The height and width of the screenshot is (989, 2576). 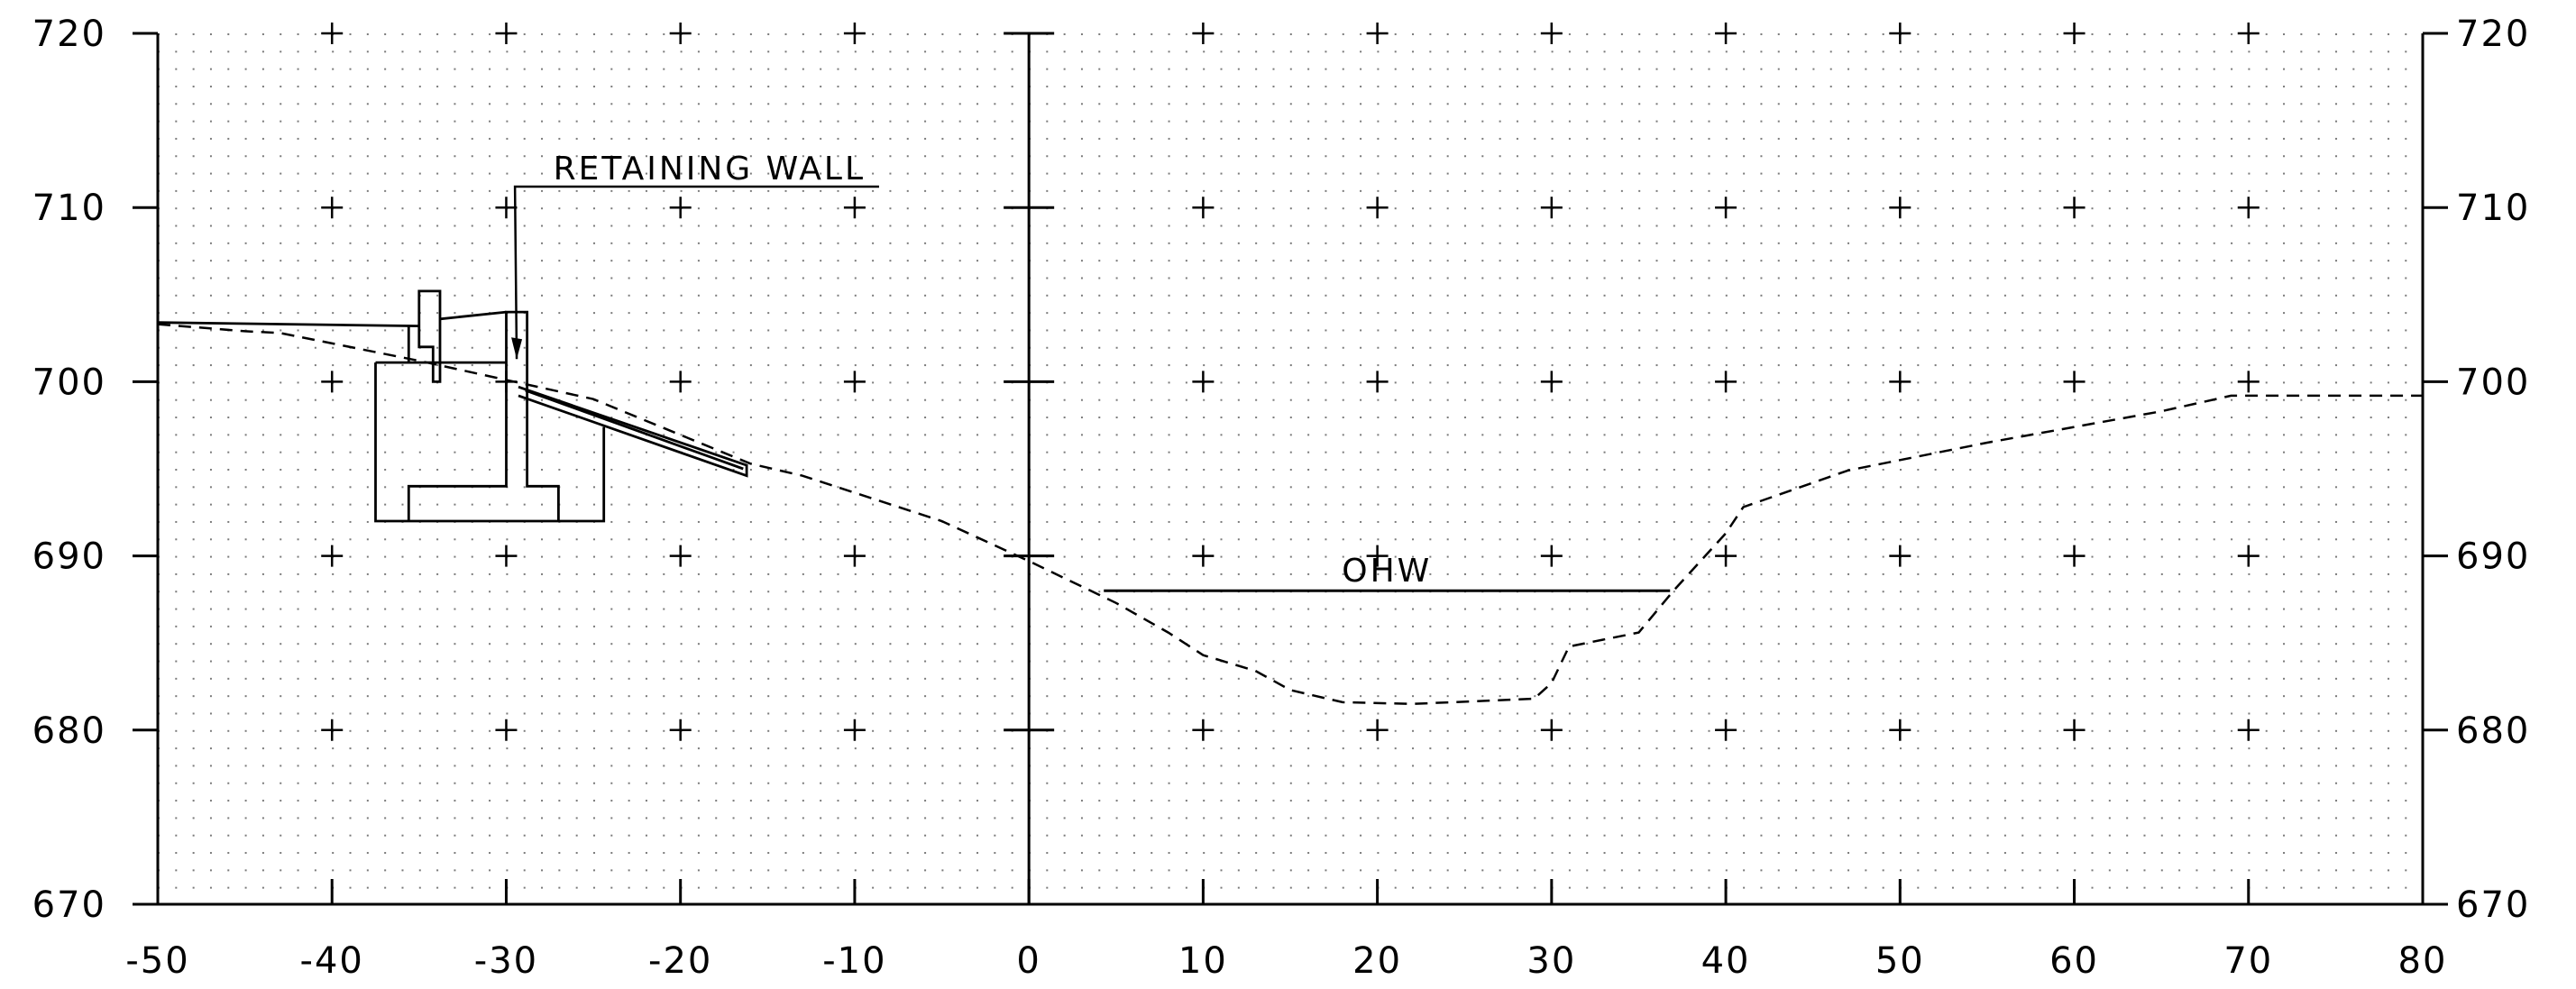 I want to click on railing-post, so click(x=429, y=336).